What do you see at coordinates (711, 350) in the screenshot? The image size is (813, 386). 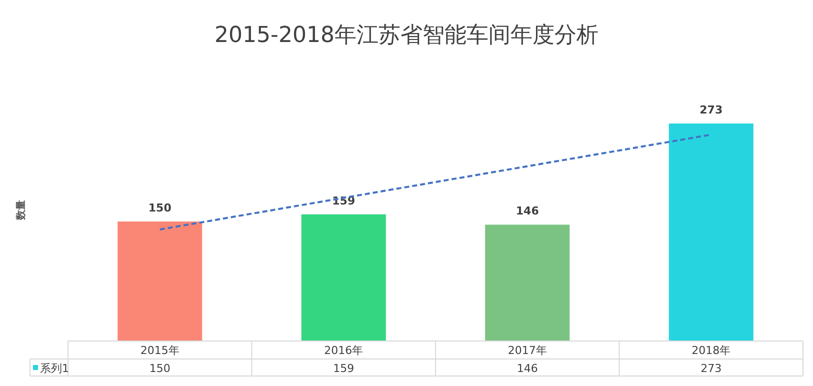 I see `x-tick-label: 2018年` at bounding box center [711, 350].